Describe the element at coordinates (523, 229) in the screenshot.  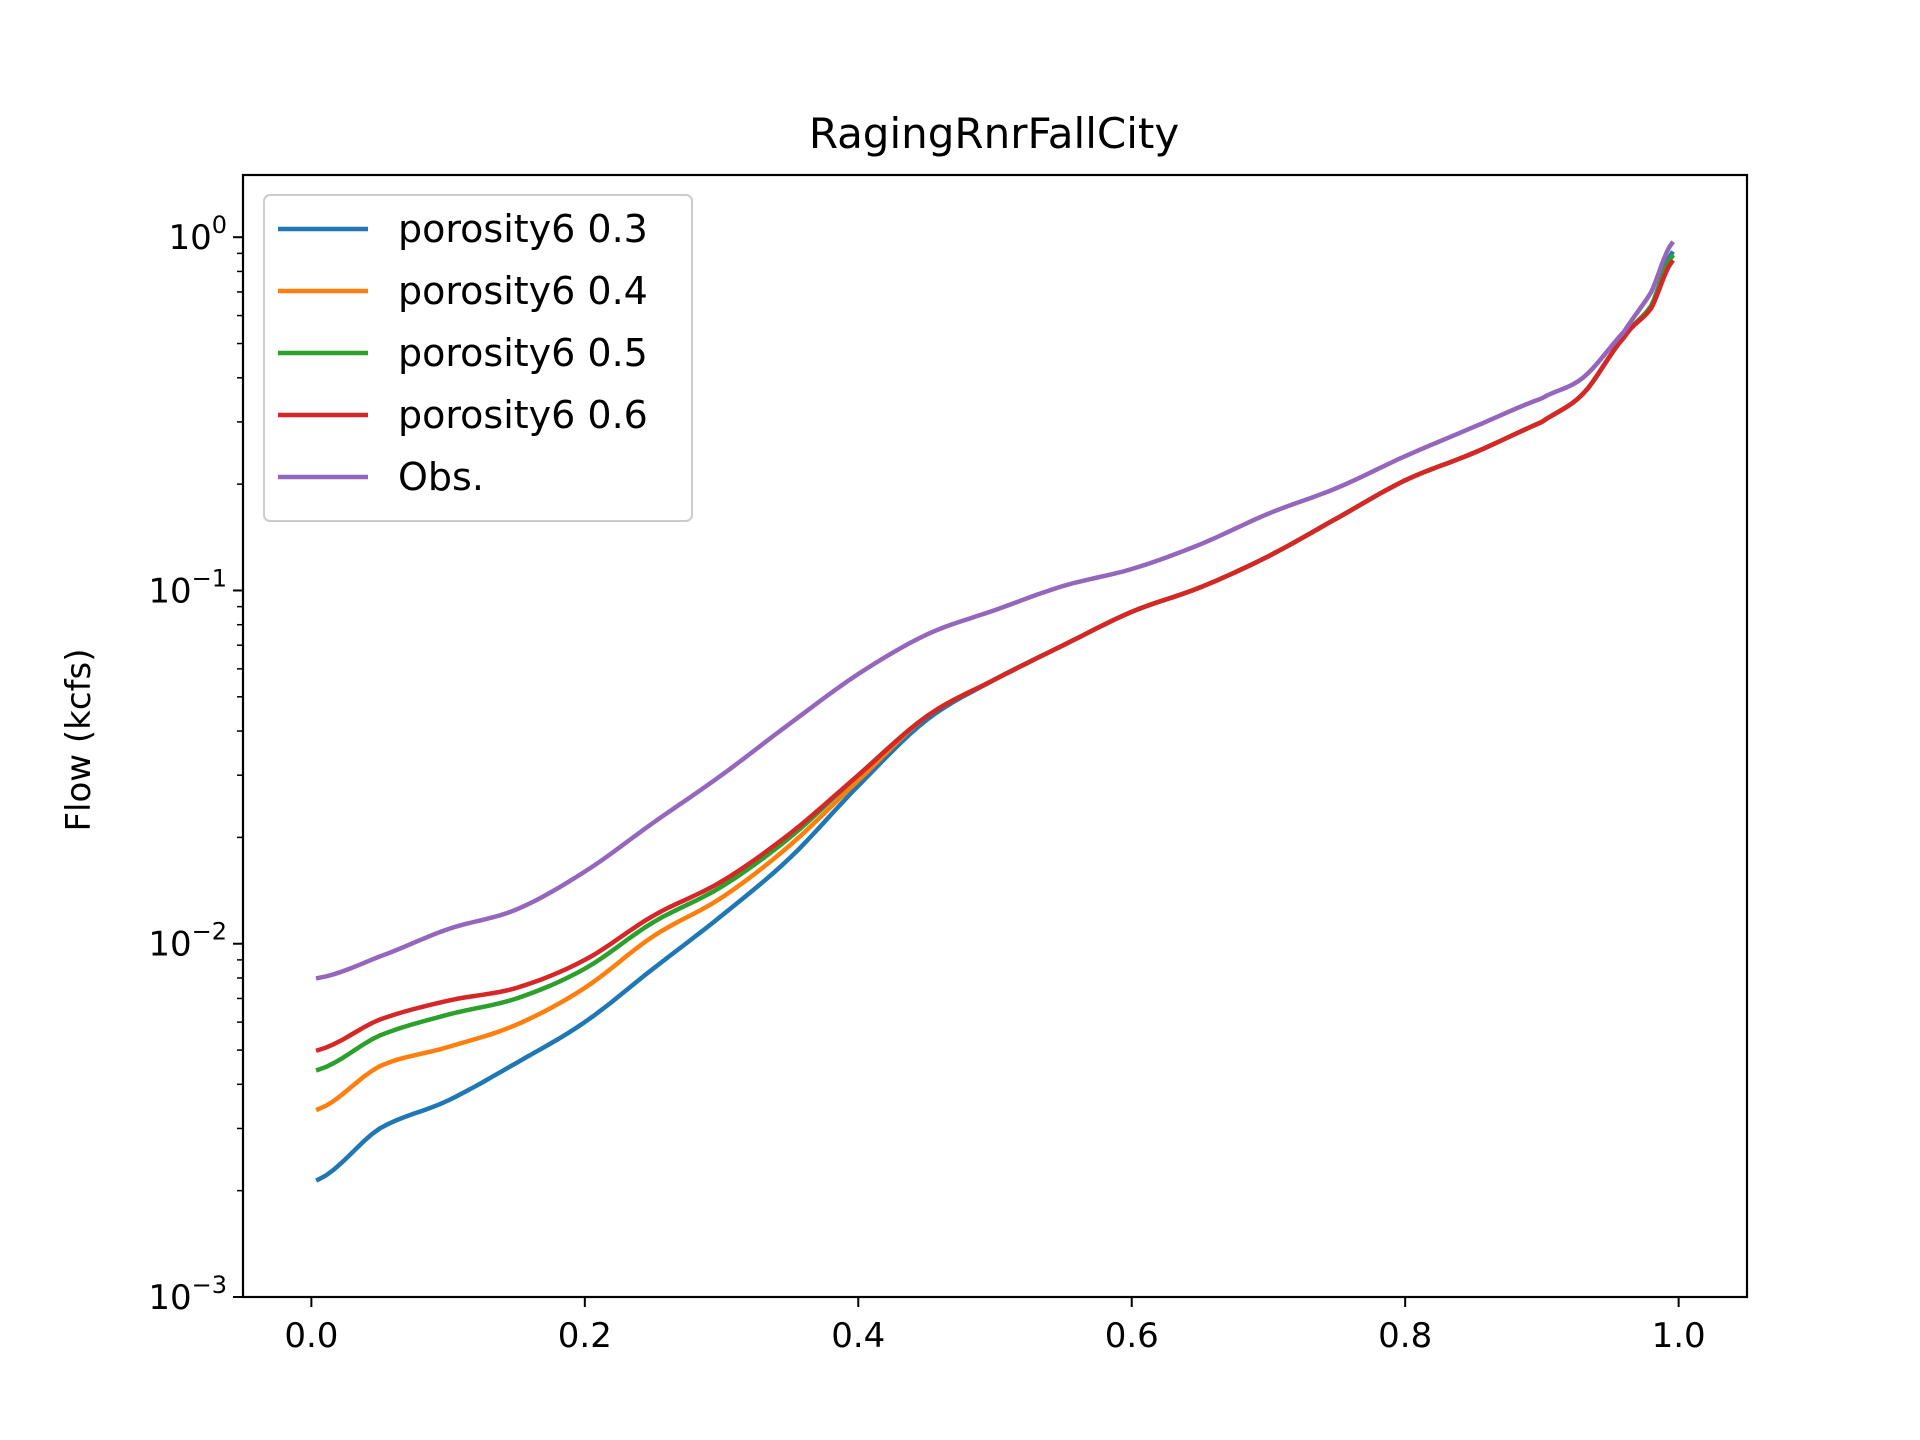
I see `legend-label-1: porosity6 0.3` at that location.